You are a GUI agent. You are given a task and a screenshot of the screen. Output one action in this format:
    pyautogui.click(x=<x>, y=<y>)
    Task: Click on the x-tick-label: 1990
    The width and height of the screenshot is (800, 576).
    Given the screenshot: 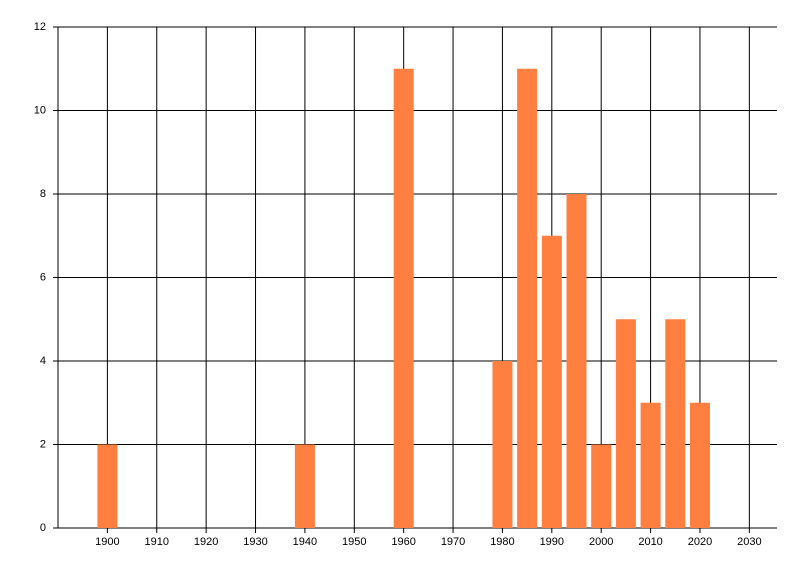 What is the action you would take?
    pyautogui.click(x=552, y=542)
    